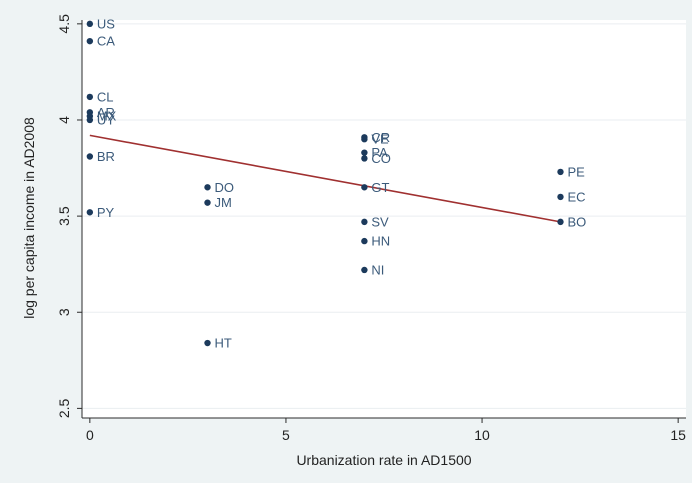 The height and width of the screenshot is (483, 692). Describe the element at coordinates (90, 24) in the screenshot. I see `data-point-us` at that location.